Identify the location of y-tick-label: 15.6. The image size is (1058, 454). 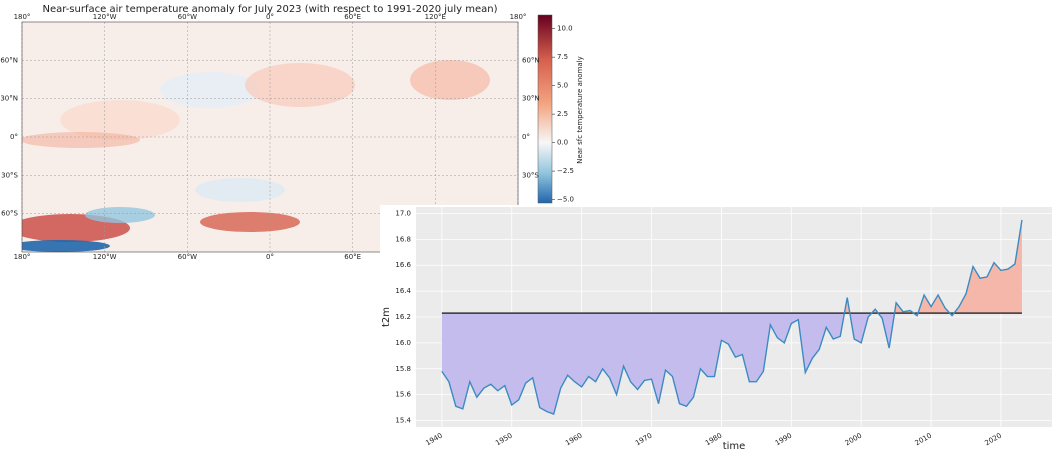
(403, 395).